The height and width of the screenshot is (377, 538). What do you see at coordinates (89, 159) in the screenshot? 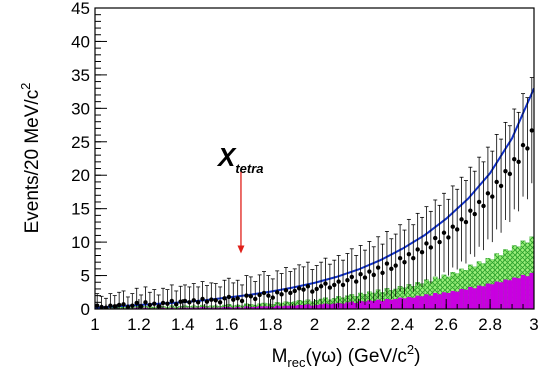
I see `y-axis-ticks: 0 5 10 15 20 25 30 35 40 45` at bounding box center [89, 159].